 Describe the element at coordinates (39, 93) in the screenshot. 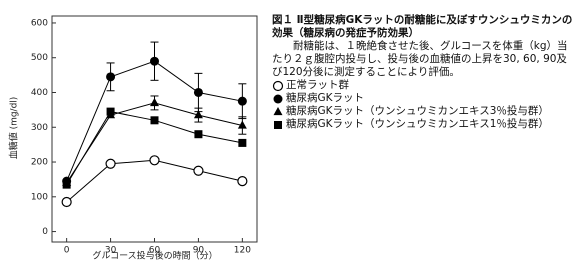

I see `y-tick-label: 400` at that location.